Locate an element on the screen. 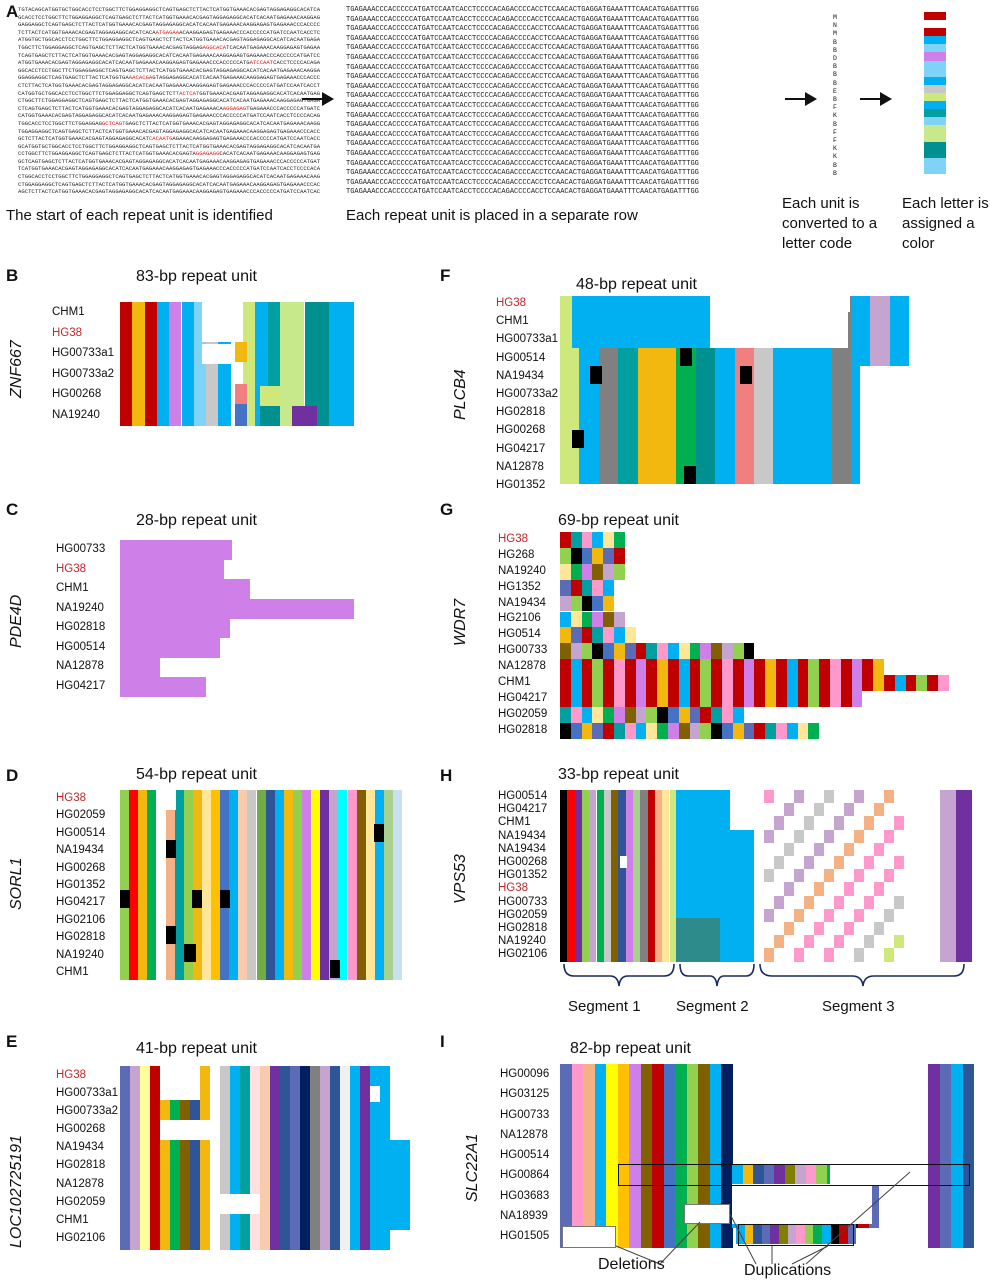 The width and height of the screenshot is (990, 1280). sample-label: HG00733a2 is located at coordinates (527, 393).